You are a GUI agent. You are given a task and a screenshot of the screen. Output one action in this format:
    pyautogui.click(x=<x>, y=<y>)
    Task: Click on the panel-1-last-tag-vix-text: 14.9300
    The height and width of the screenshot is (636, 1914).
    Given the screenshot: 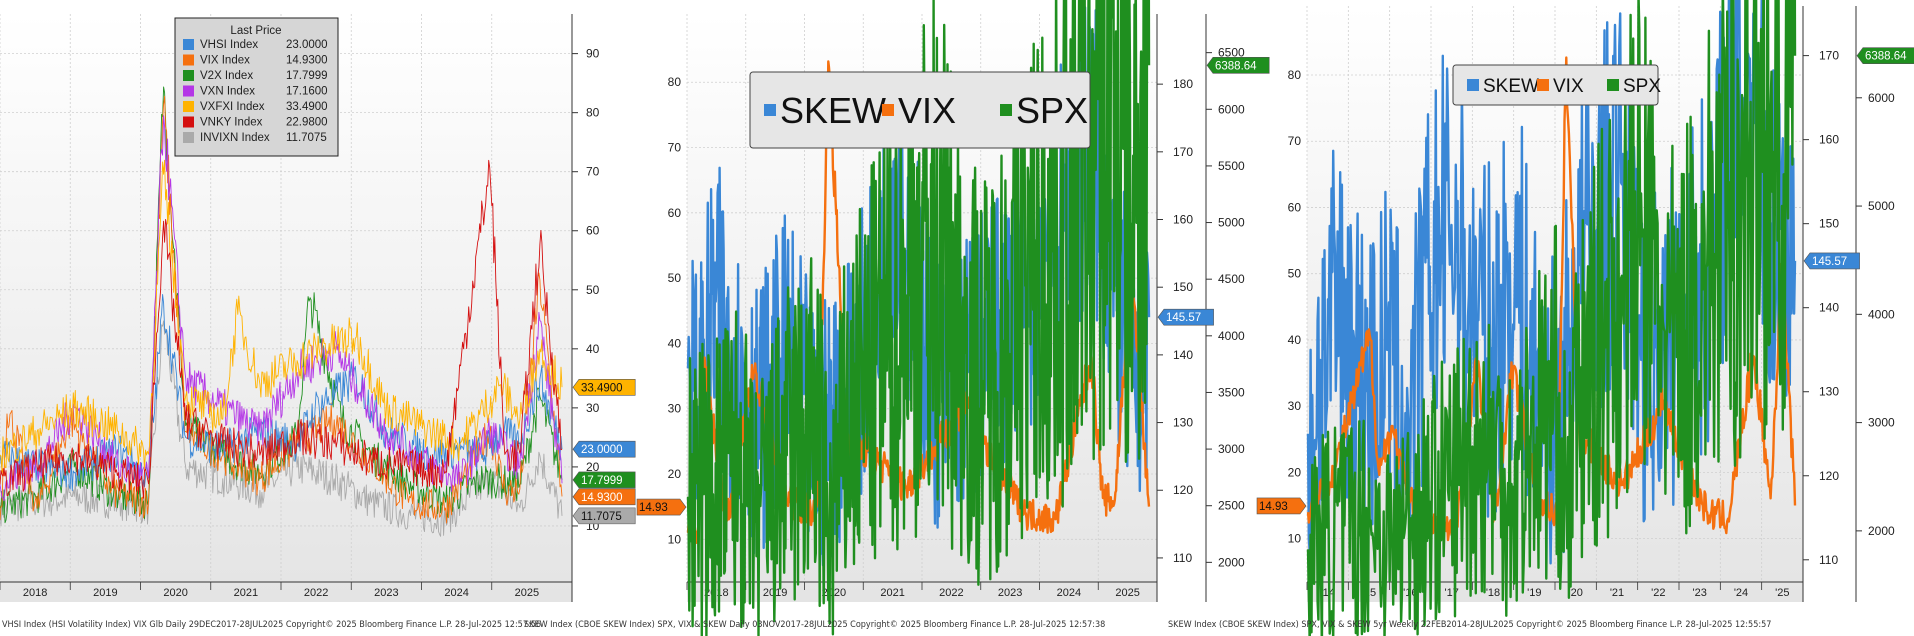 What is the action you would take?
    pyautogui.click(x=602, y=498)
    